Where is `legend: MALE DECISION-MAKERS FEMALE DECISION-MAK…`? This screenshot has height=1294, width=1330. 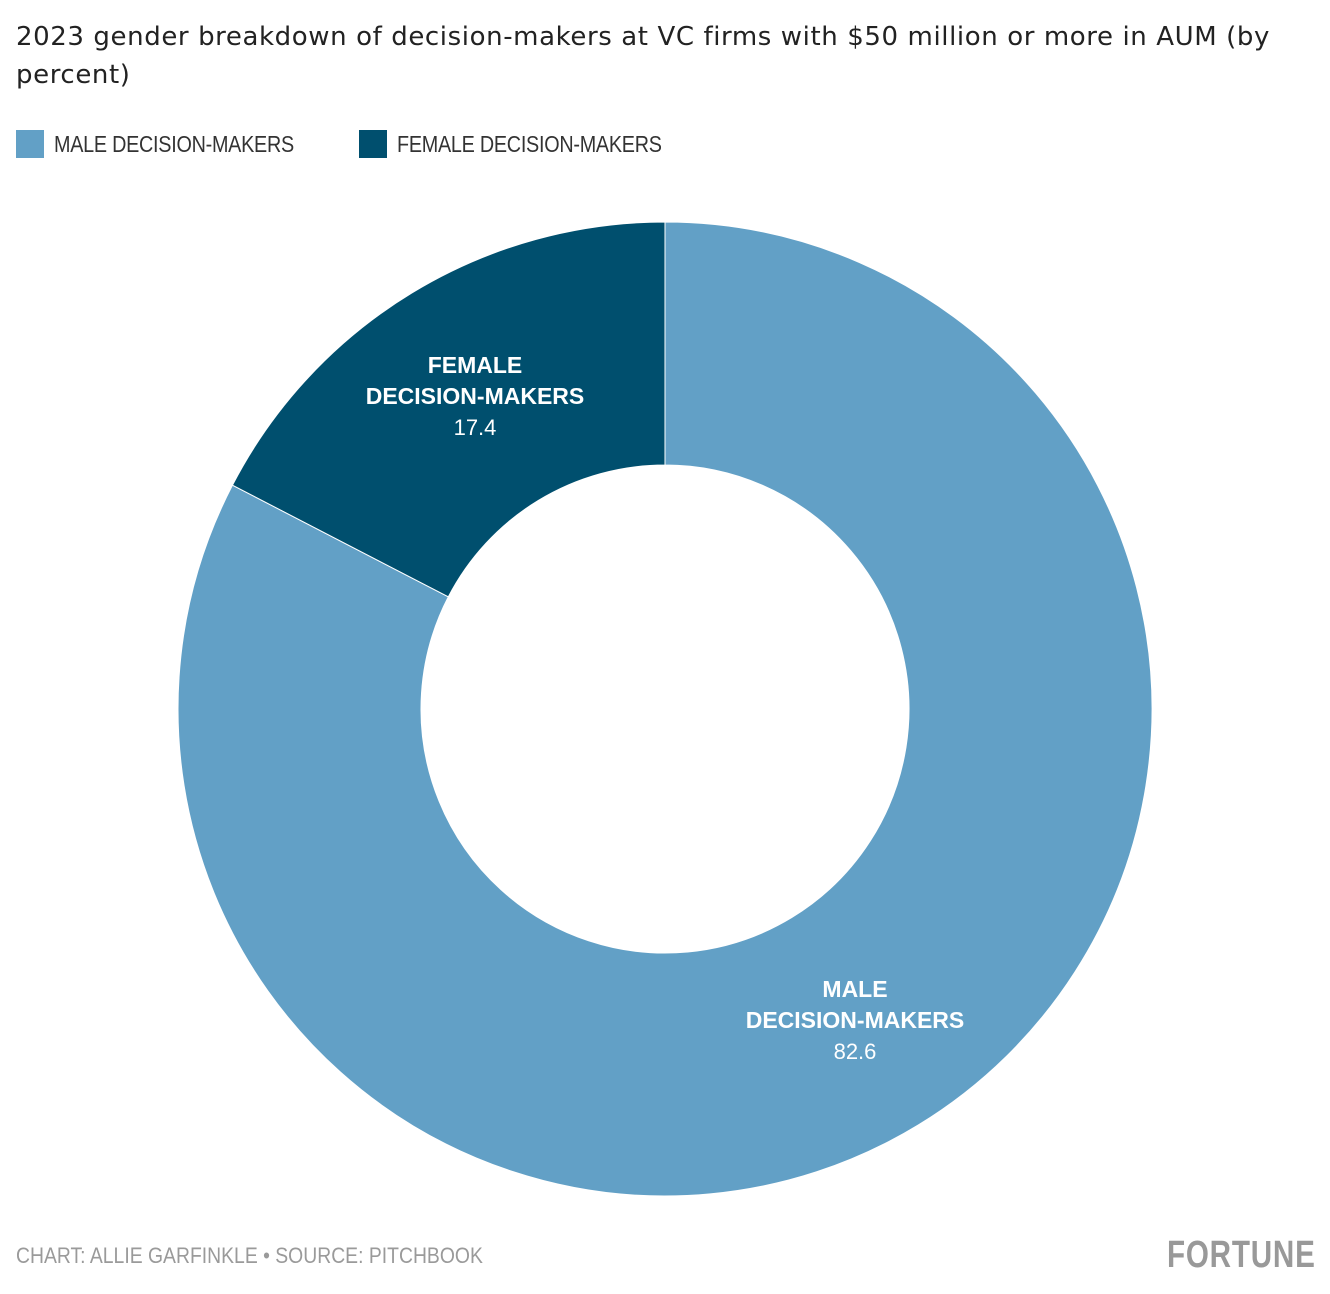 legend: MALE DECISION-MAKERS FEMALE DECISION-MAK… is located at coordinates (353, 144).